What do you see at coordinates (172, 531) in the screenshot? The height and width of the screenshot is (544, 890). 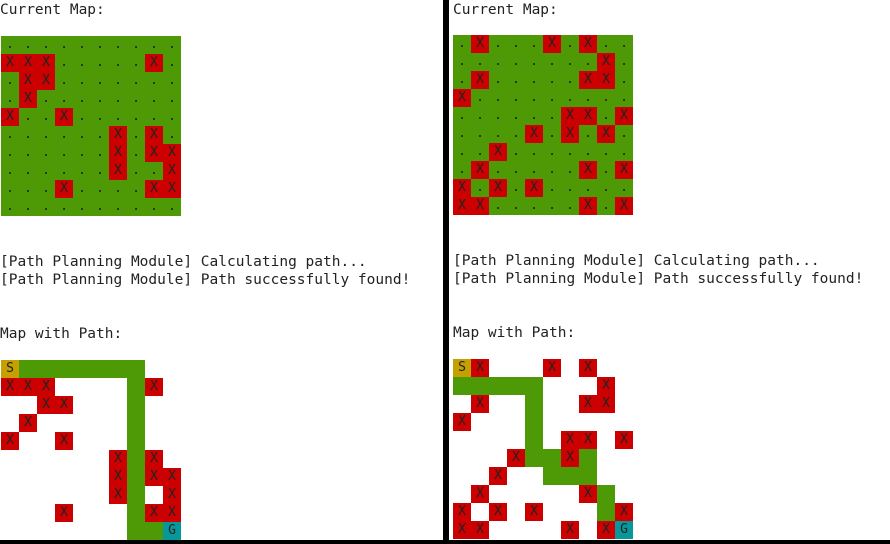 I see `goal-cell: G` at bounding box center [172, 531].